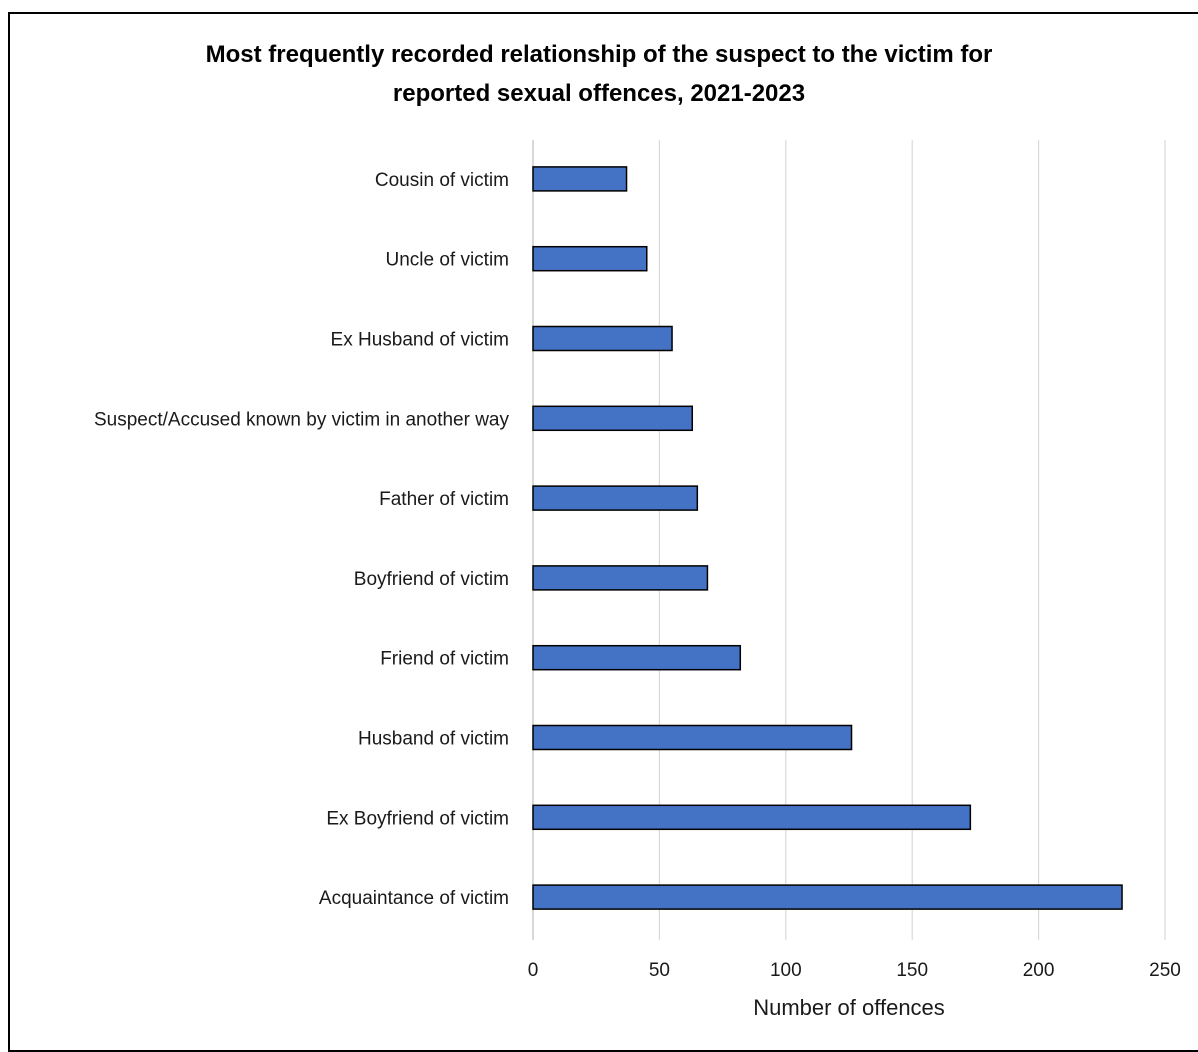 This screenshot has width=1198, height=1052. What do you see at coordinates (420, 340) in the screenshot?
I see `category-label: Ex Husband of victim` at bounding box center [420, 340].